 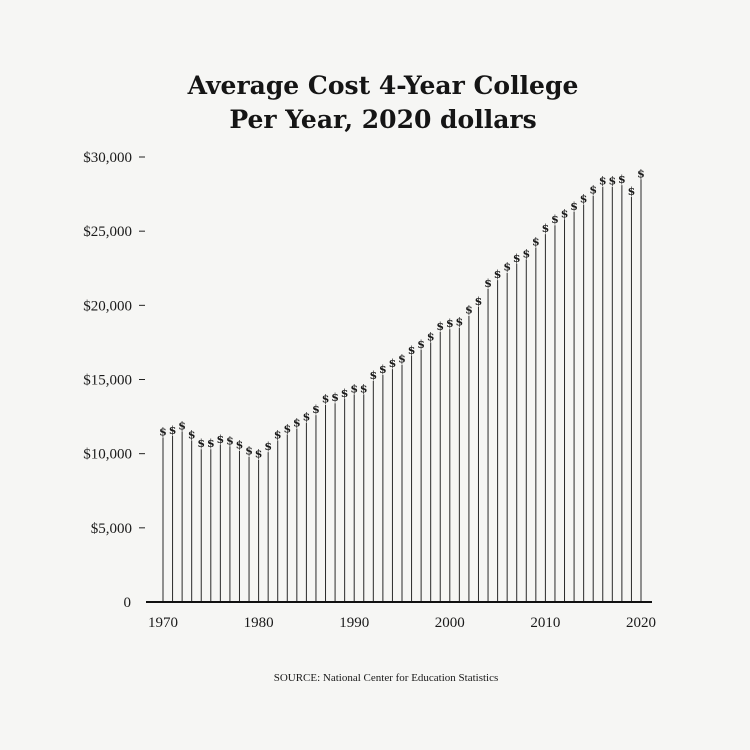 What do you see at coordinates (182, 425) in the screenshot?
I see `bar-marker-1972: $` at bounding box center [182, 425].